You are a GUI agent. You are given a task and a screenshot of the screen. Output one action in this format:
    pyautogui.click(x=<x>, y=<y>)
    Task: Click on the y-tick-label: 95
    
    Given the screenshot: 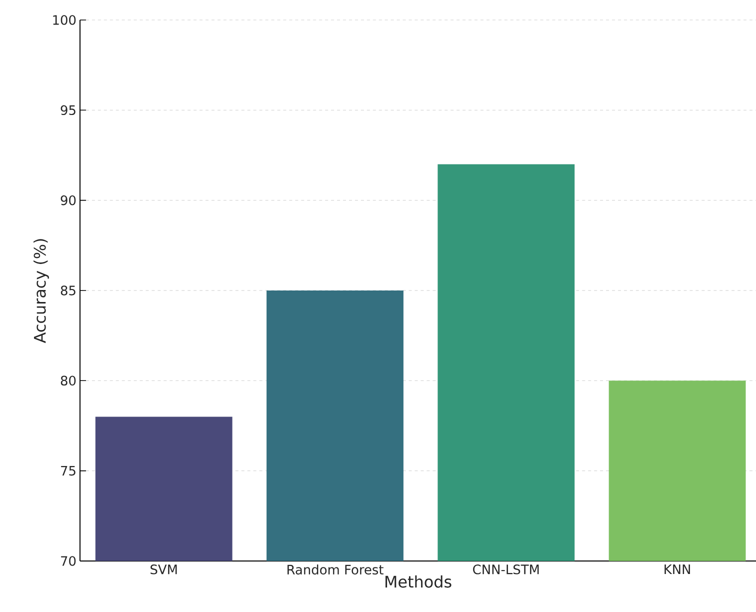 What is the action you would take?
    pyautogui.click(x=68, y=110)
    